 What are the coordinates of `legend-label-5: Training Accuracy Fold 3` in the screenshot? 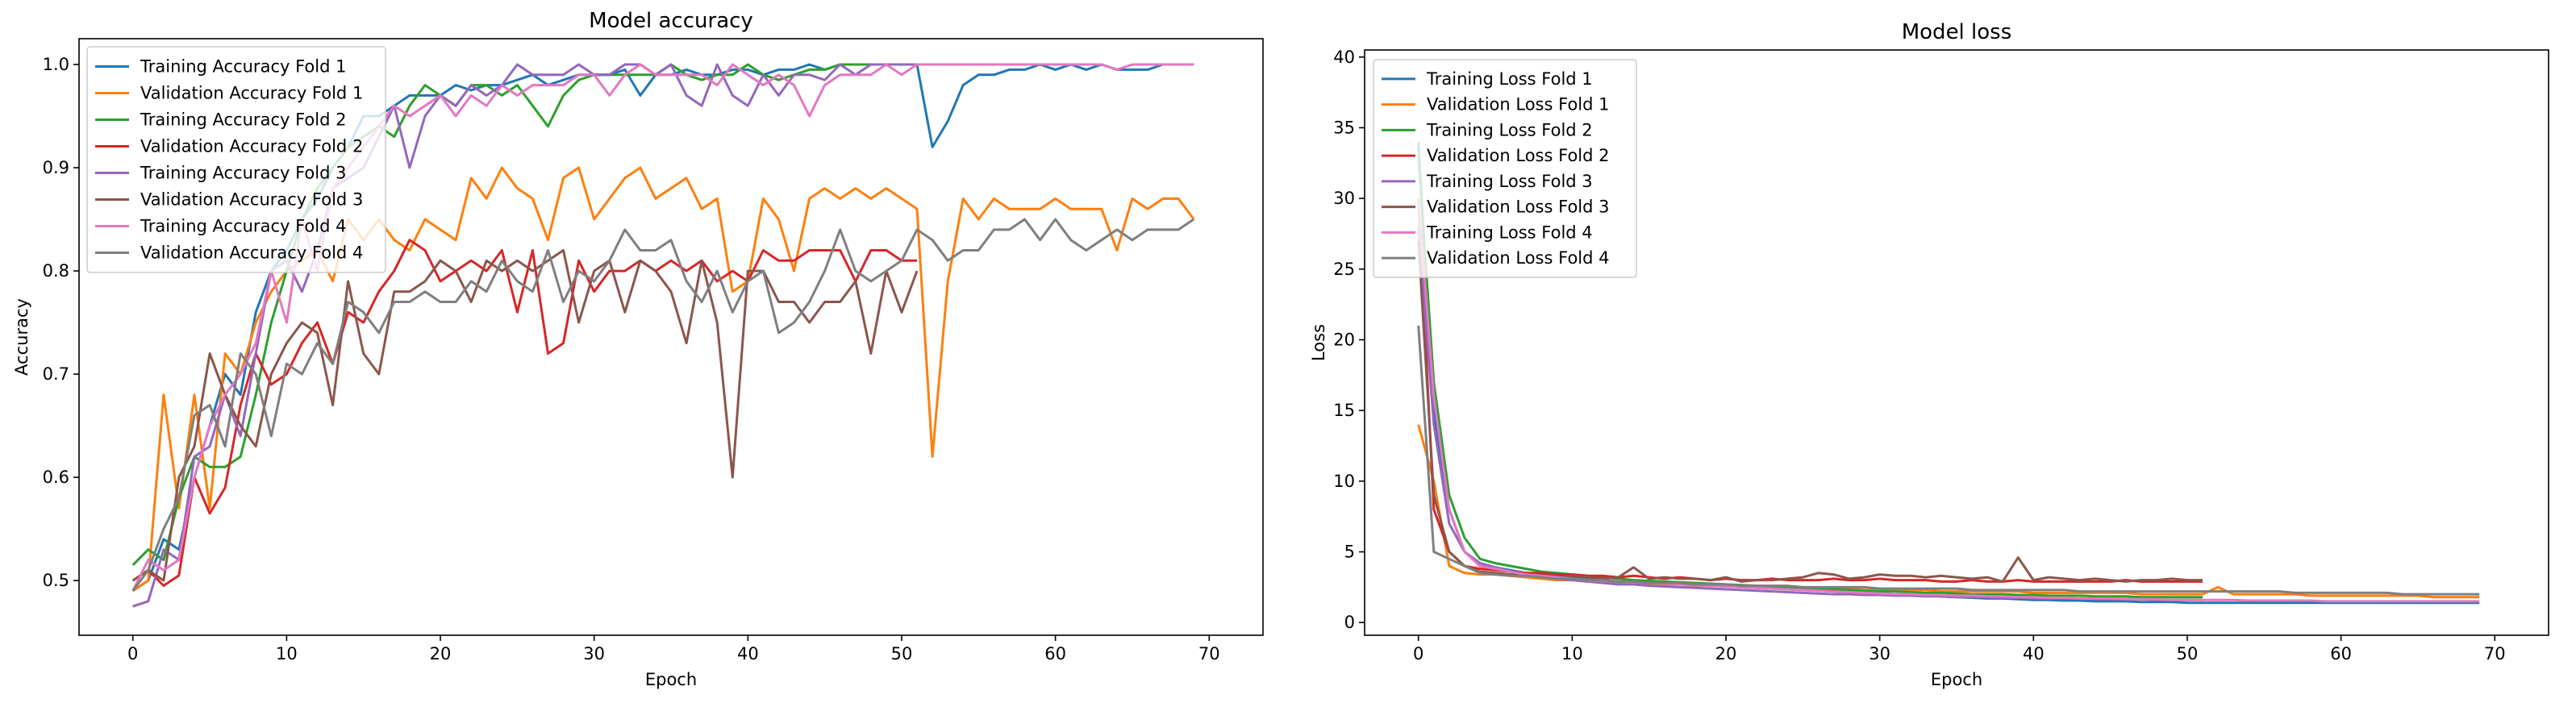 It's located at (243, 174).